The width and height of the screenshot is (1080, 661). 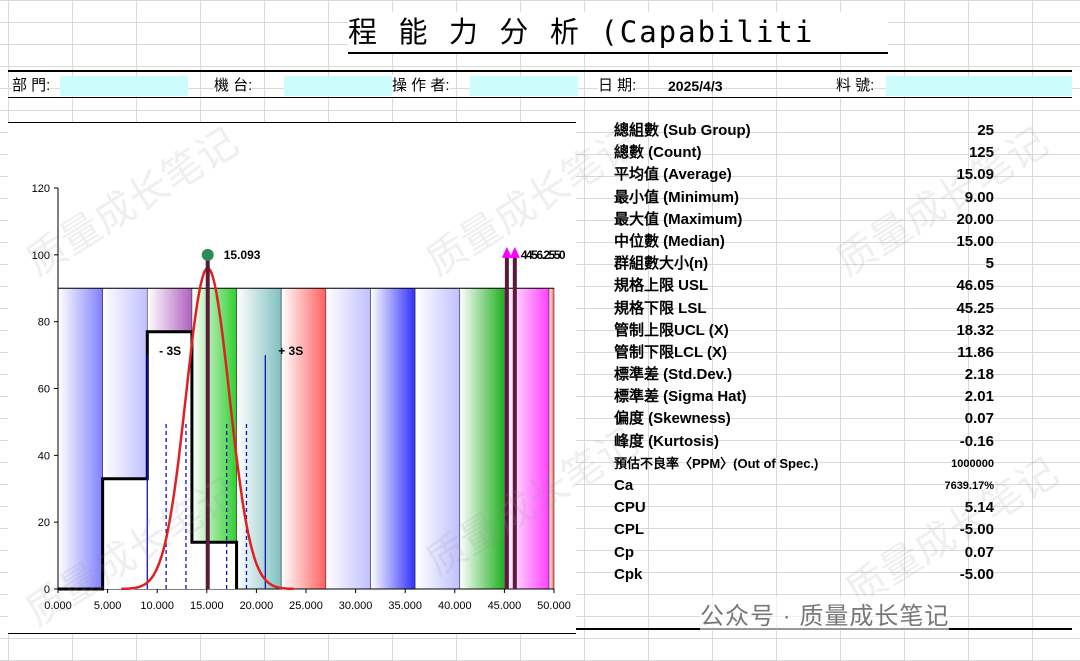 I want to click on stat-value: 46.05, so click(x=975, y=286).